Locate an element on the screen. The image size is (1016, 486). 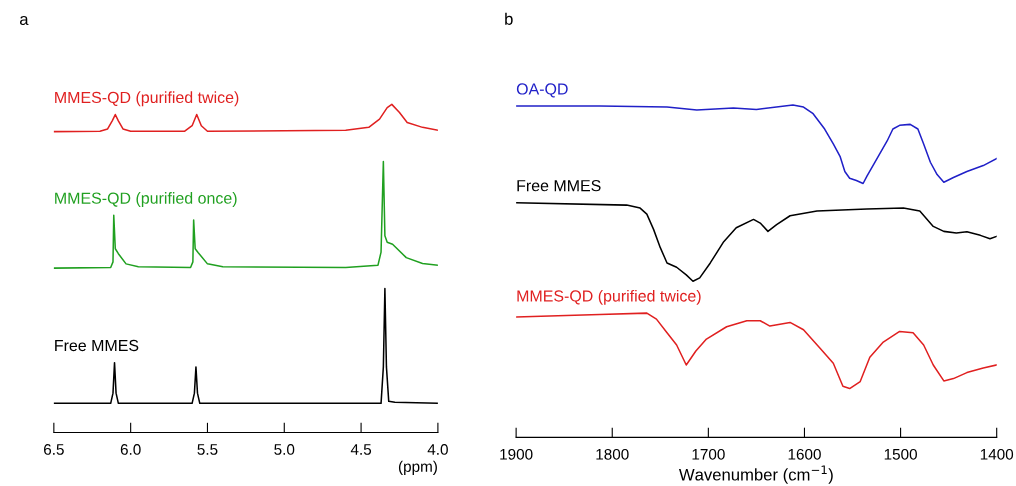
x-tick-label: 1700 is located at coordinates (708, 454).